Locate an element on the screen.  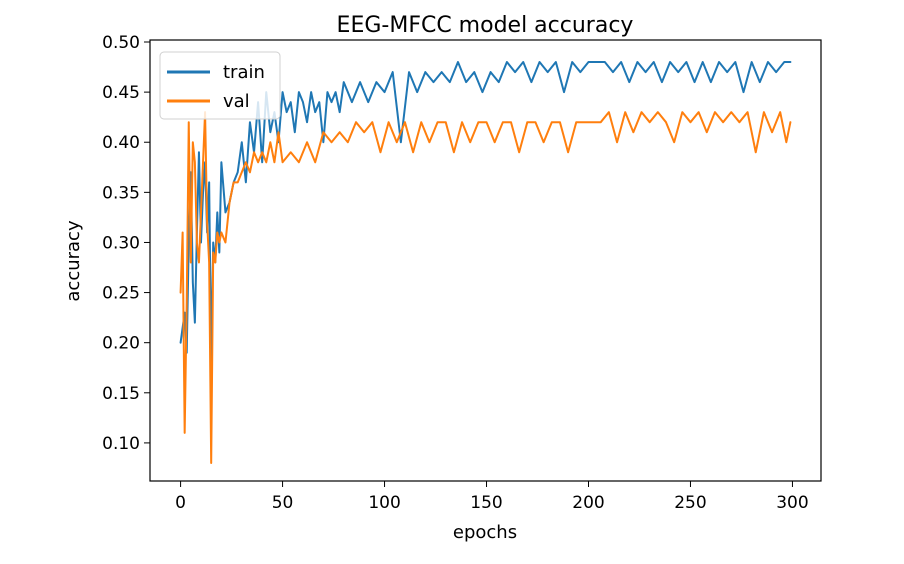
legend: train val is located at coordinates (220, 85).